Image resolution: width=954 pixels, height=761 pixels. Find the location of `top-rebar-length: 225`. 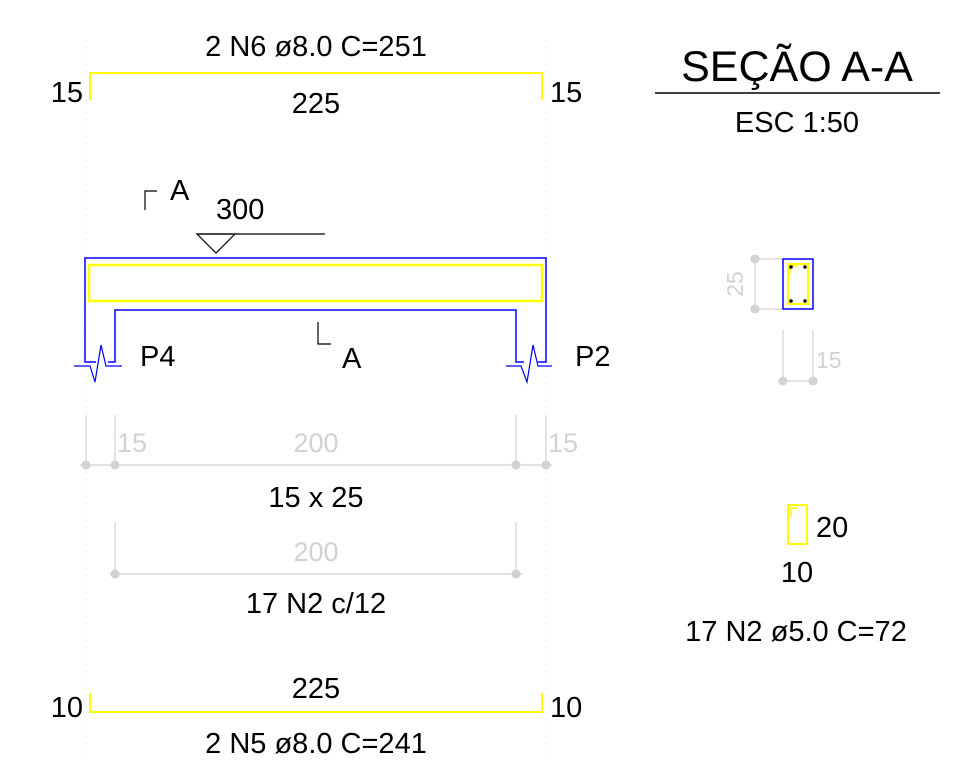

top-rebar-length: 225 is located at coordinates (316, 104).